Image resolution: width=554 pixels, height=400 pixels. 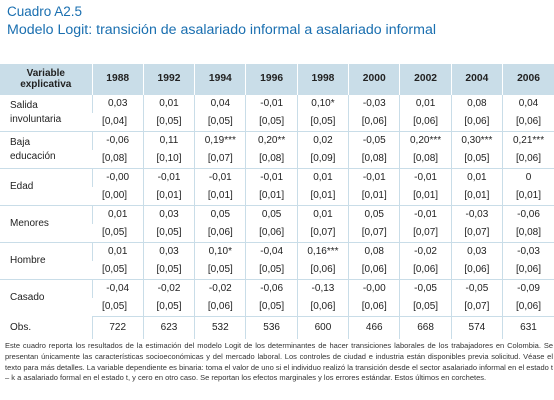 What do you see at coordinates (374, 79) in the screenshot?
I see `year-header: 2000` at bounding box center [374, 79].